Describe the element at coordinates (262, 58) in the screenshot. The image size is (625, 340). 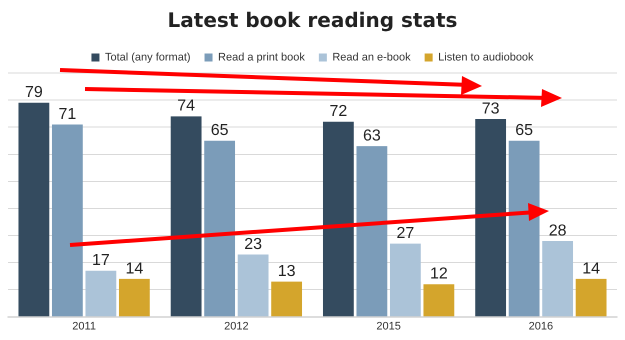
I see `legend-label: Read a print book` at that location.